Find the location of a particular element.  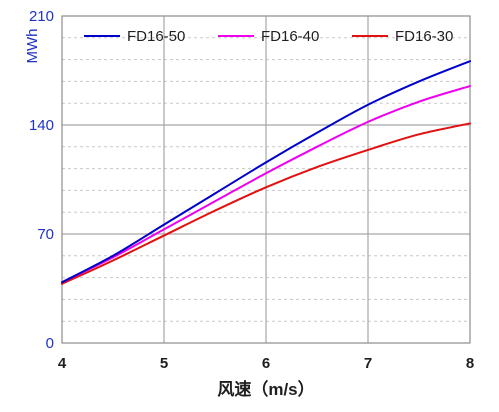

x-tick-label: 8 is located at coordinates (470, 363).